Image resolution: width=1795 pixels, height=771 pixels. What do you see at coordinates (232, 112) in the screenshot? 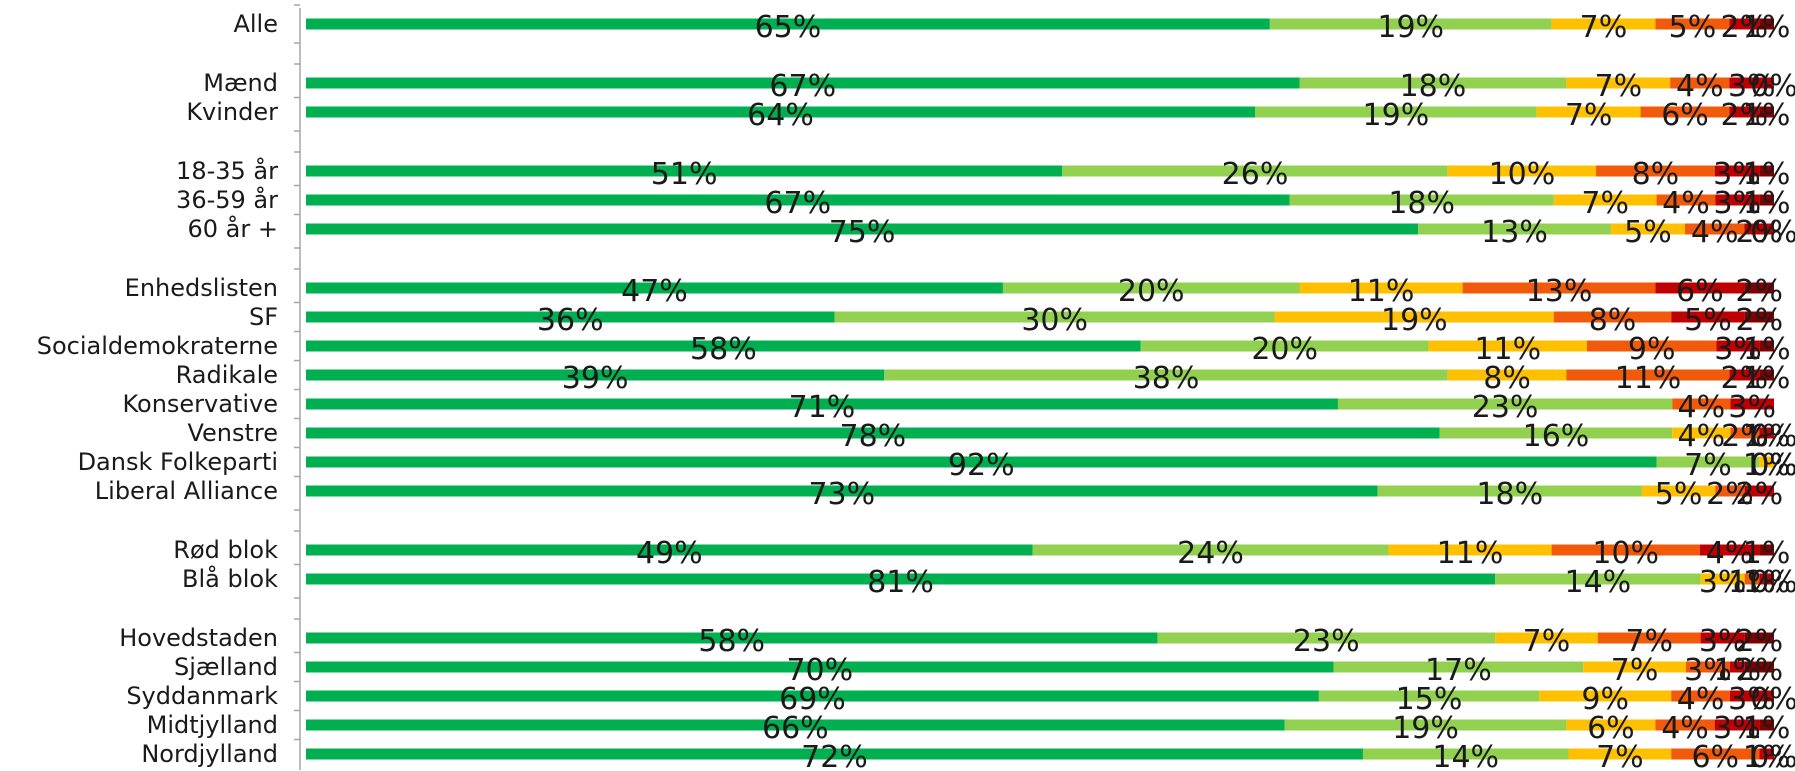
I see `category-label: Kvinder` at bounding box center [232, 112].